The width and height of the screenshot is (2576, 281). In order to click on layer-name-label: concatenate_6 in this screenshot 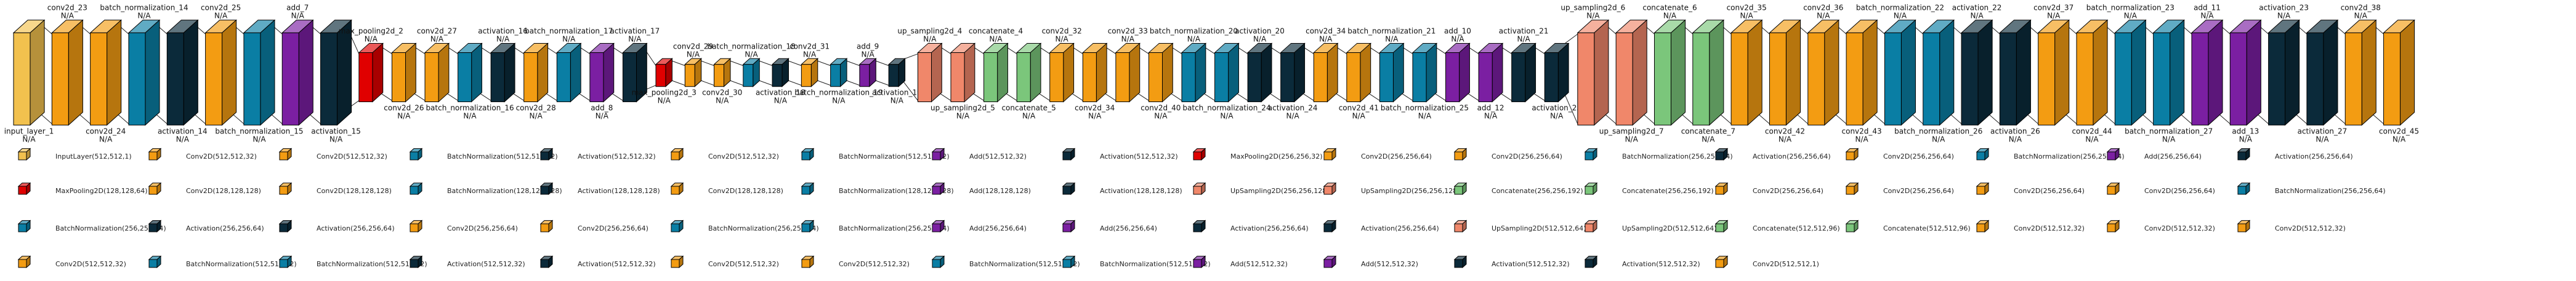, I will do `click(1669, 8)`.